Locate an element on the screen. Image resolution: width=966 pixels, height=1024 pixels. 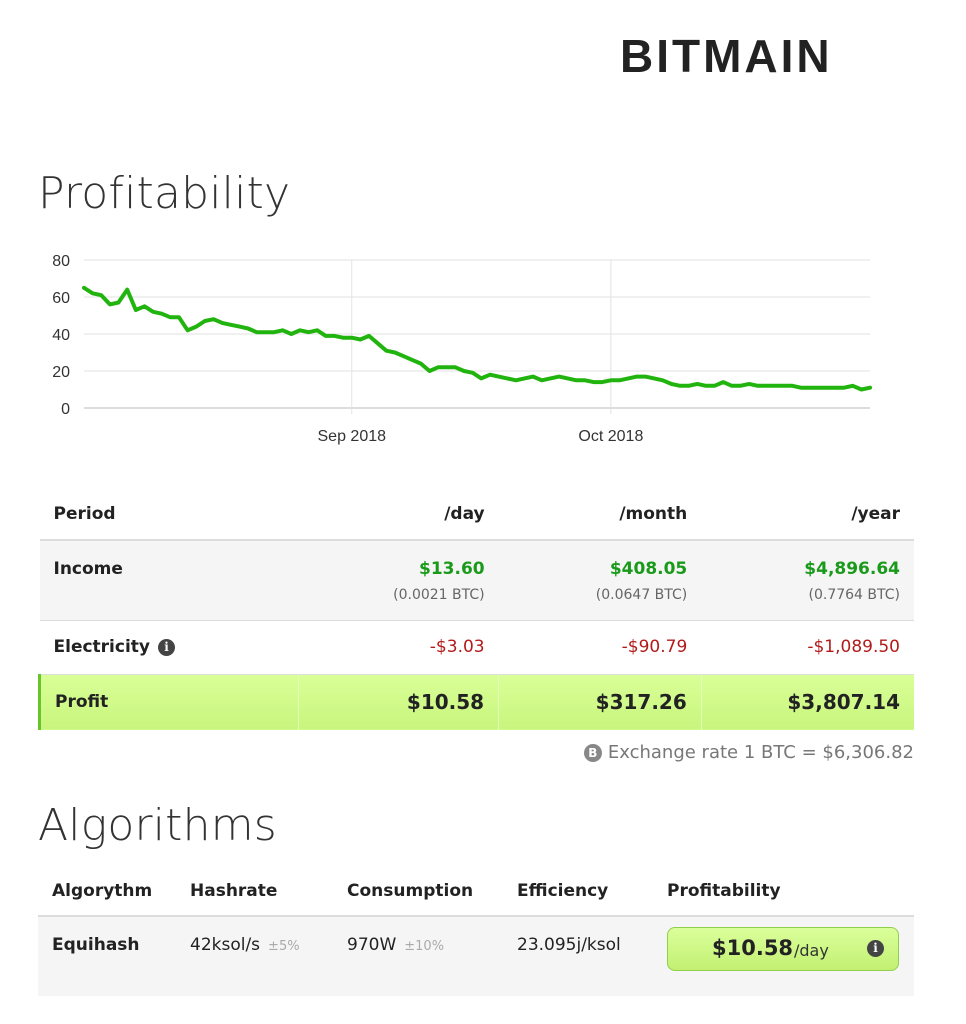
electricity-row: Electricity i -$3.03 -$90.79 -$1,089.50 is located at coordinates (476, 647).